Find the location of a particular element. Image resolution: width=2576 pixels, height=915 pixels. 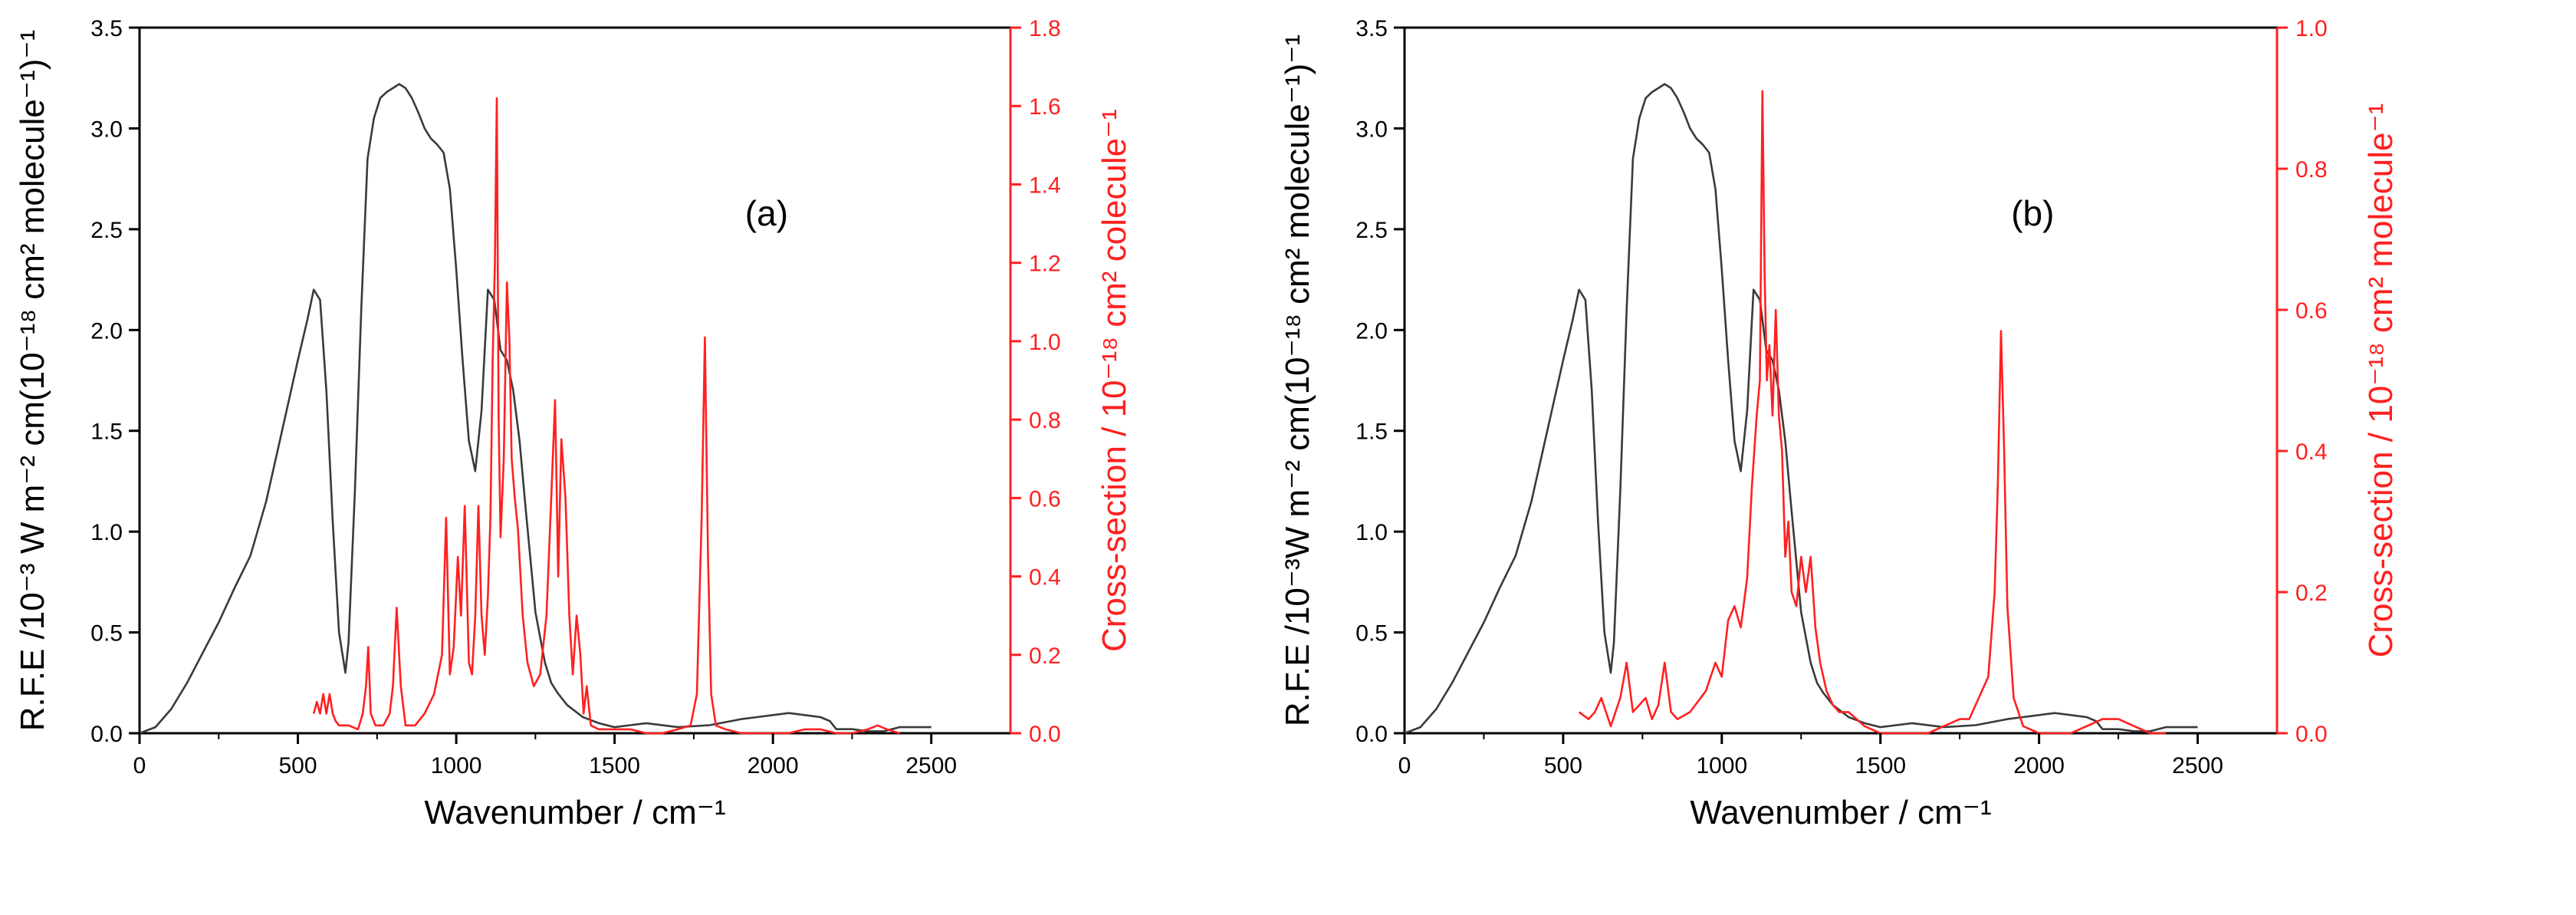

panel-label: (b) is located at coordinates (2032, 213).